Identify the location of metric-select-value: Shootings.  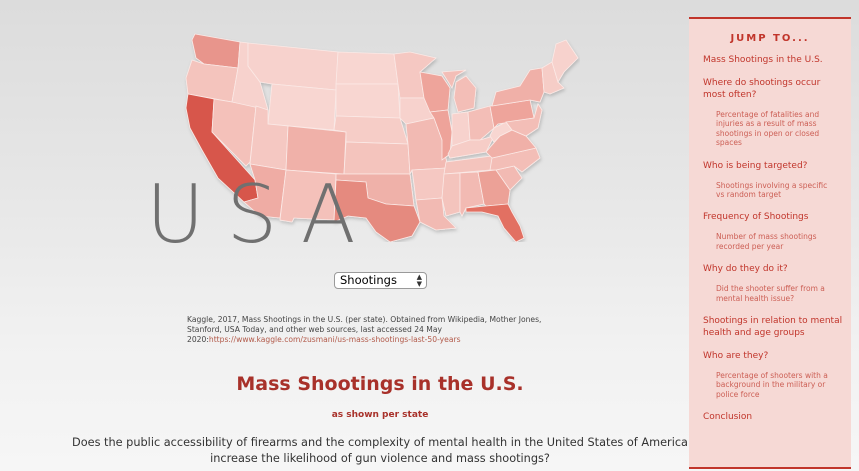
(368, 280).